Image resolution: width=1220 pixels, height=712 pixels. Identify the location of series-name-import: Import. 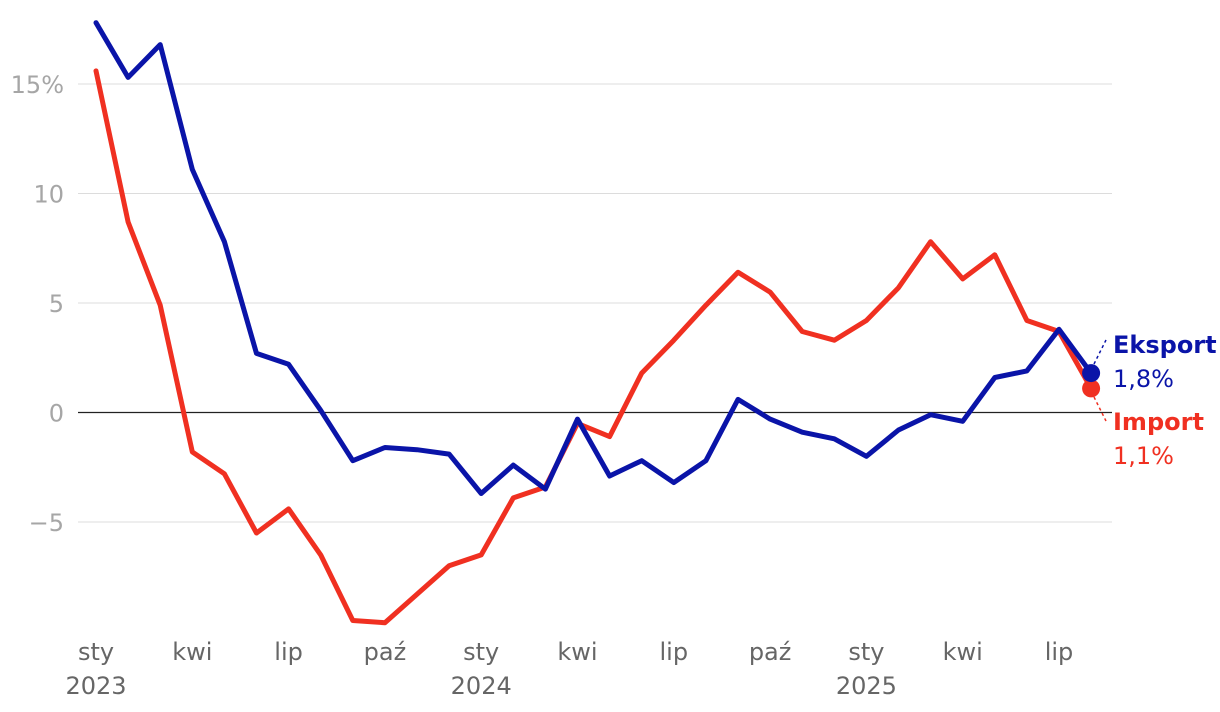
(1158, 422).